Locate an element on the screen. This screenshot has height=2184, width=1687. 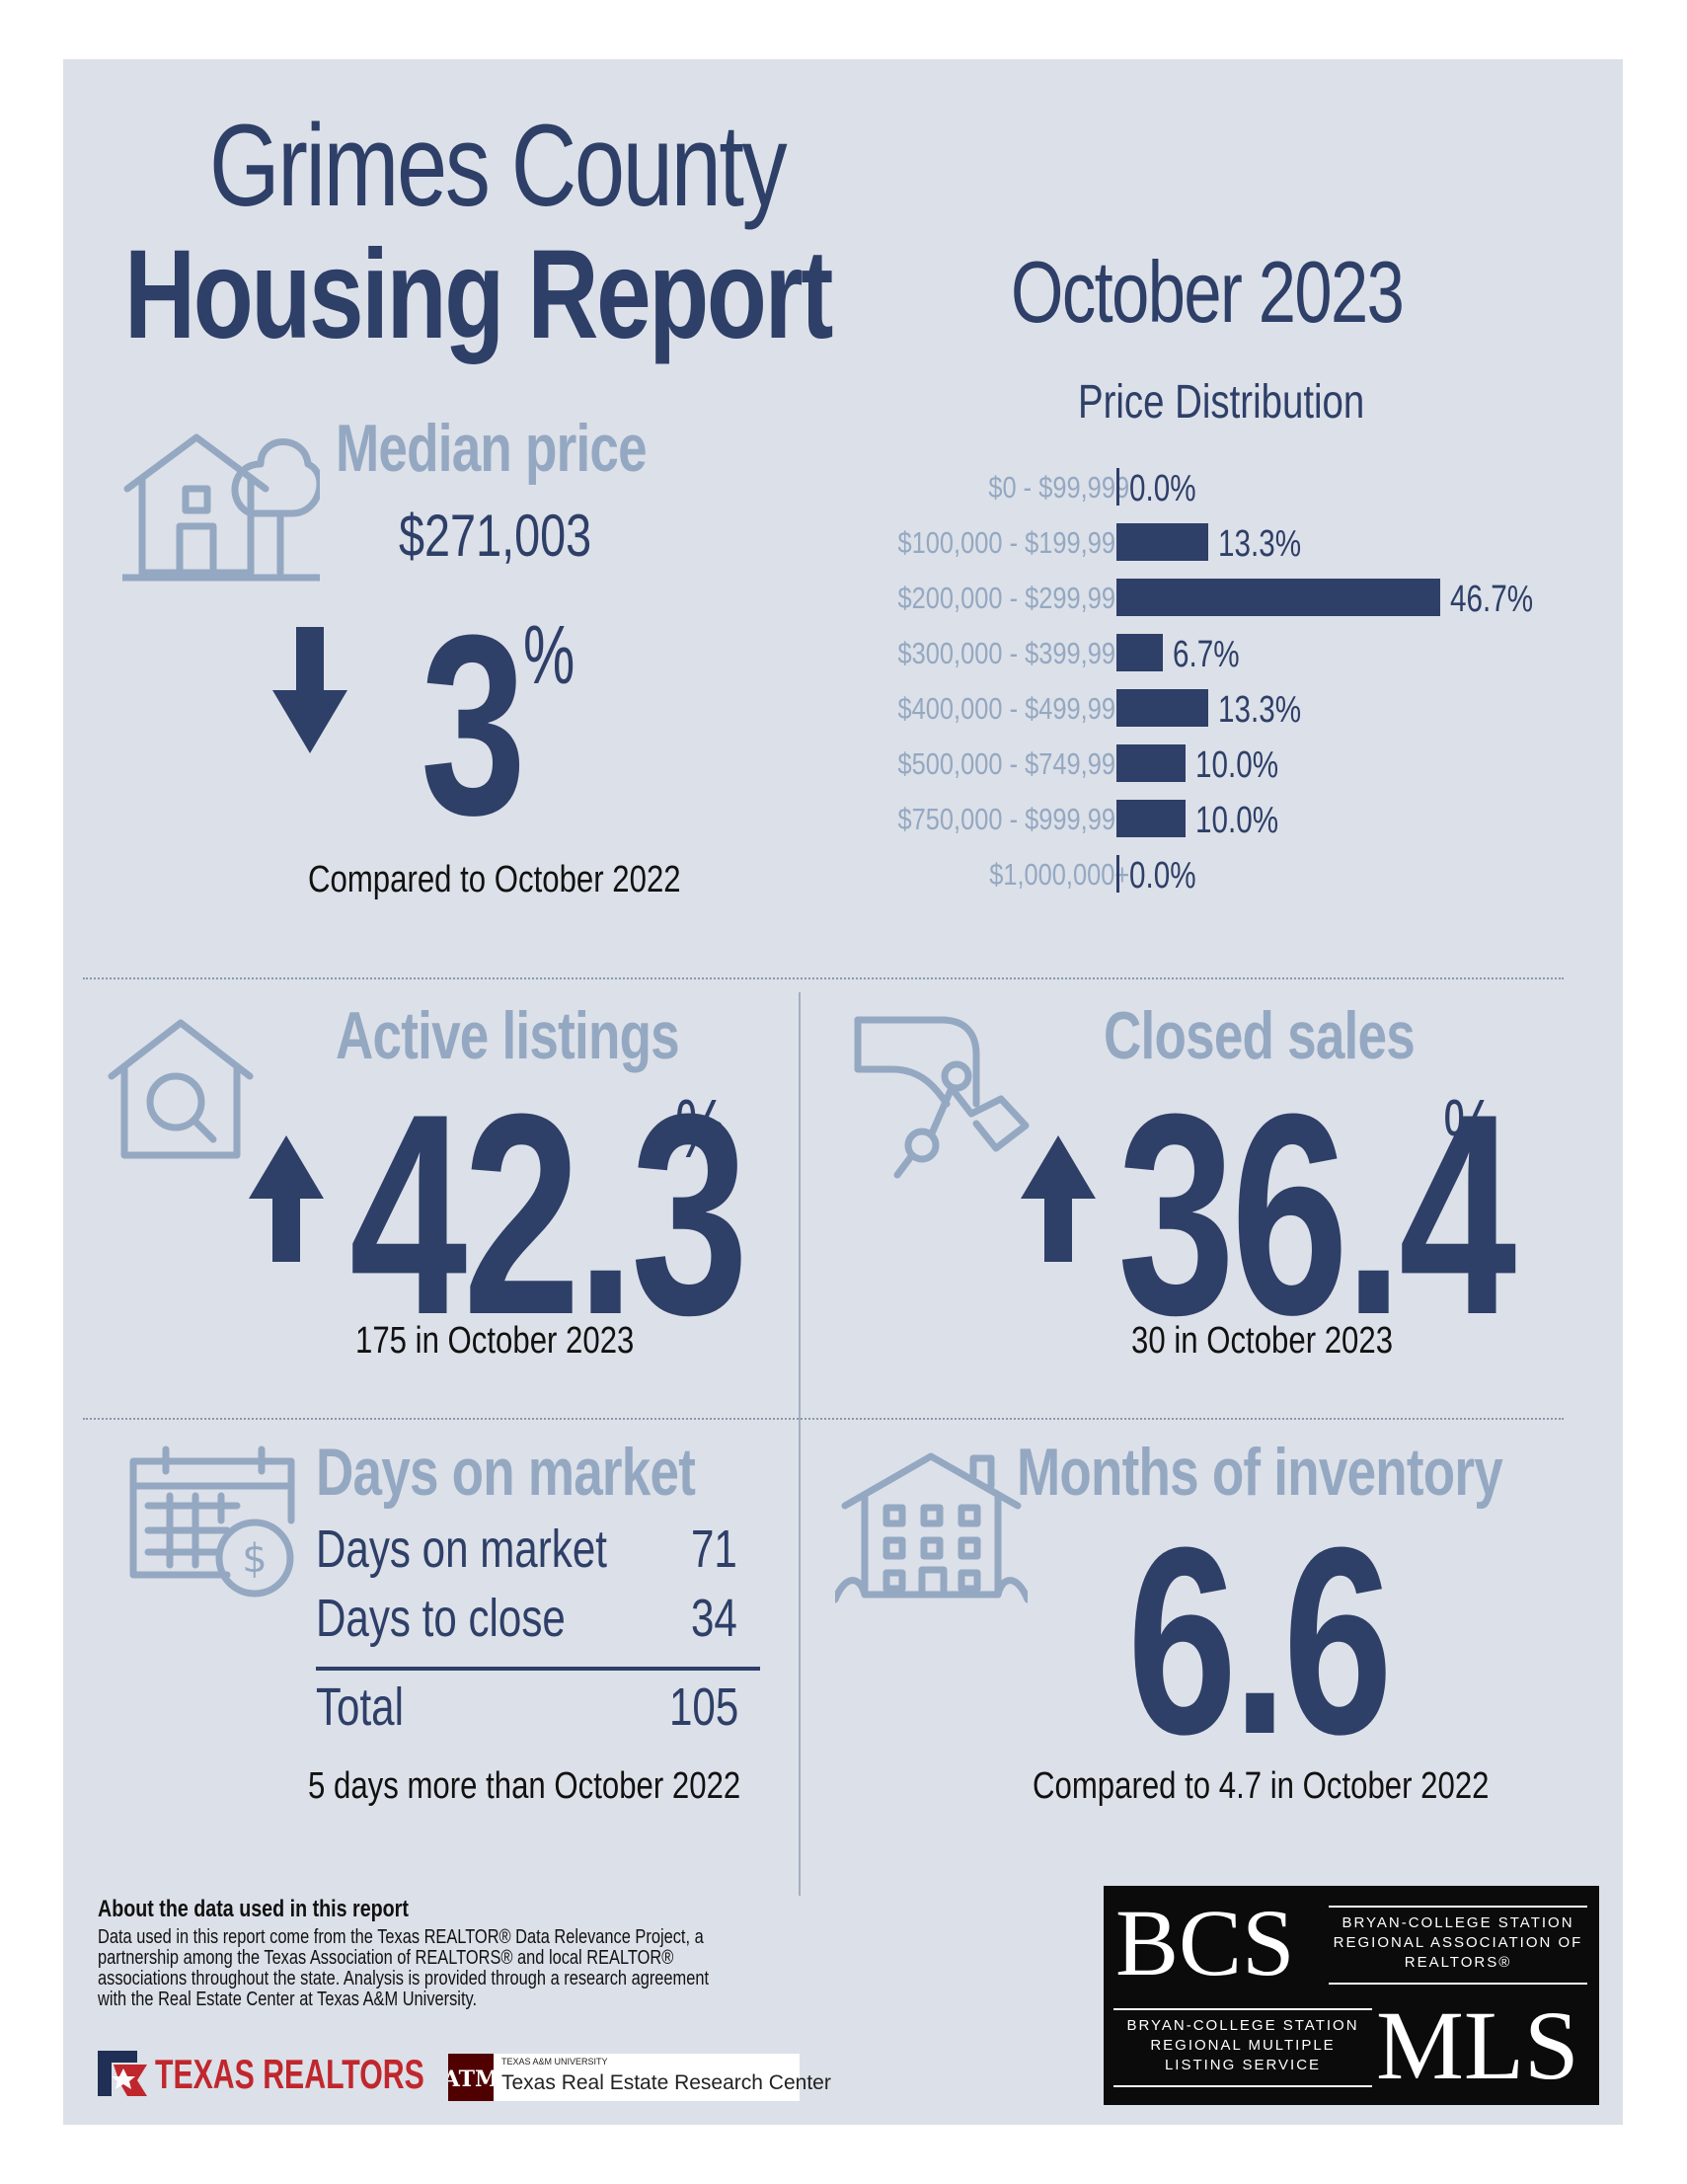
dom-row-value: 71 is located at coordinates (714, 1549).